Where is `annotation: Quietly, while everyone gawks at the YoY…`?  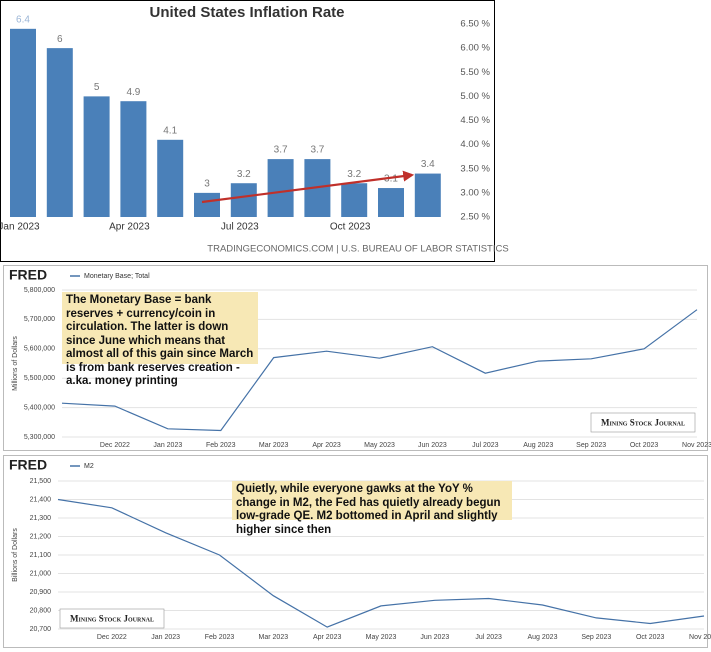 annotation: Quietly, while everyone gawks at the YoY… is located at coordinates (372, 508).